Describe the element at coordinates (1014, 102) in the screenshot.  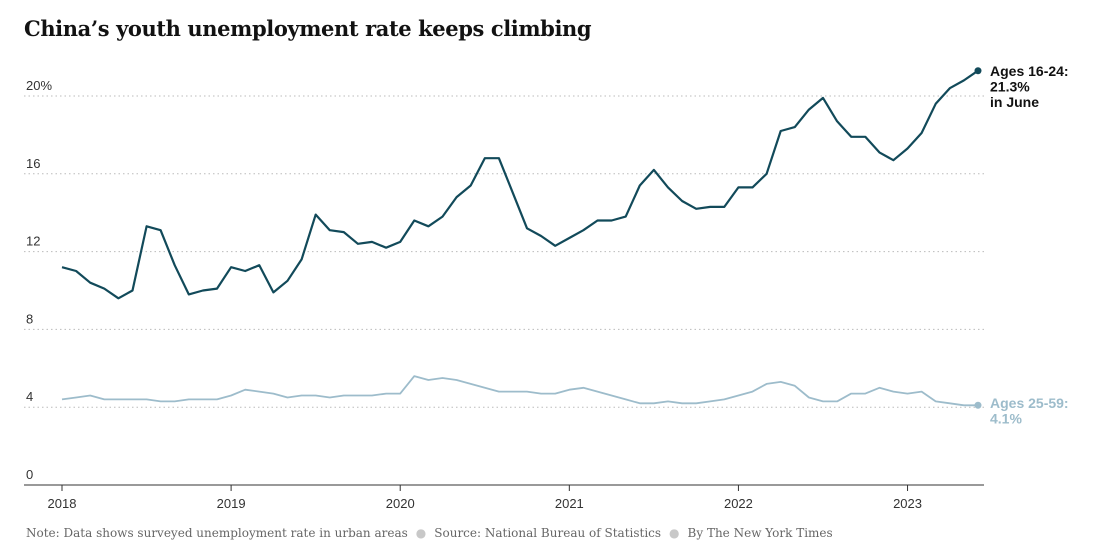
I see `series-label: in June` at that location.